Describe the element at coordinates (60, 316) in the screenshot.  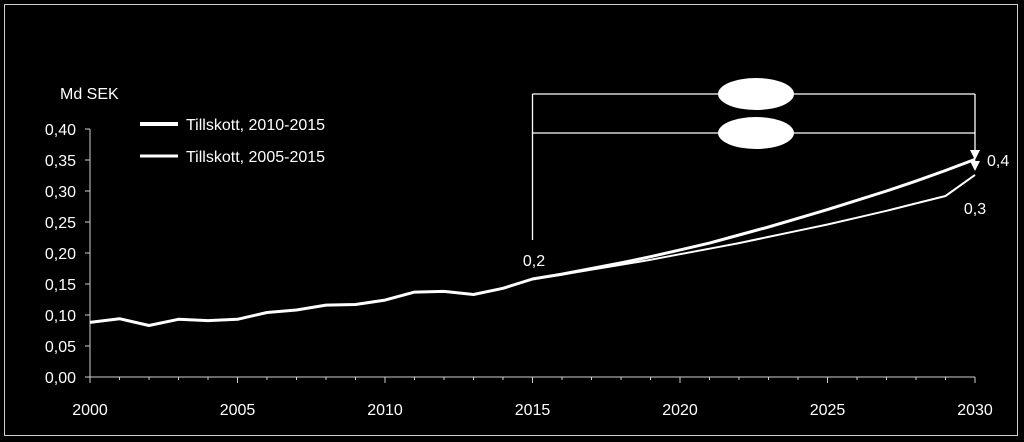
I see `y-tick-label: 0,10` at that location.